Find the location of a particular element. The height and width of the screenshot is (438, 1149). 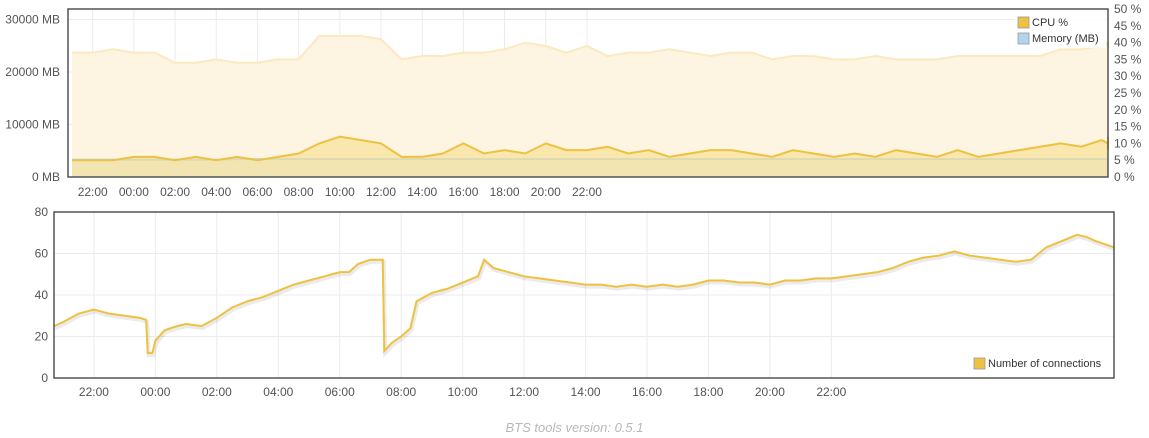

legend-swatch-memory is located at coordinates (1023, 38).